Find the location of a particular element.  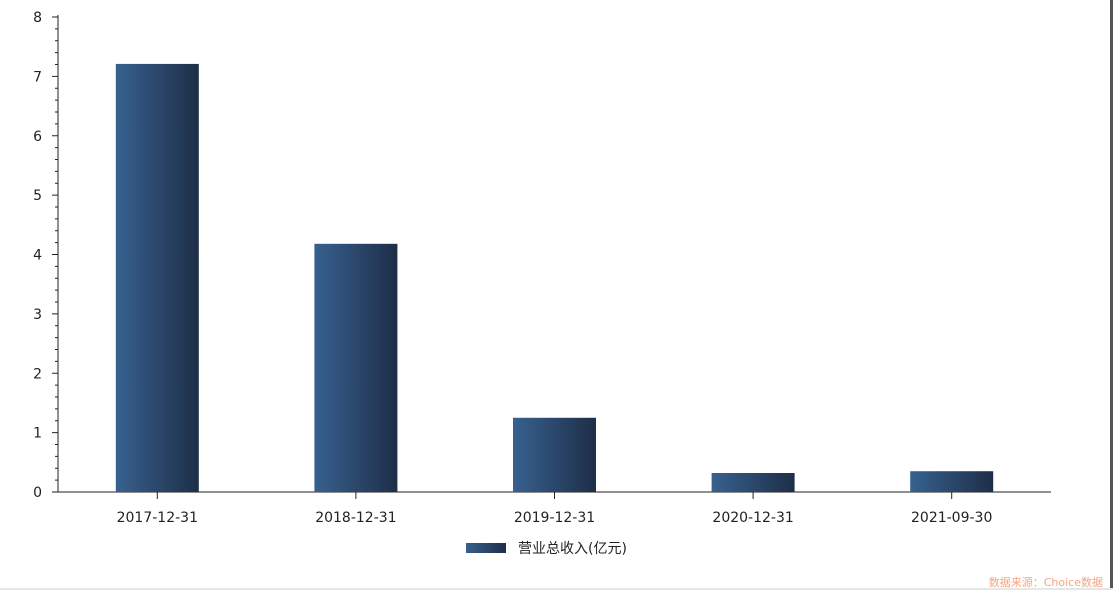

source-note: 数据来源：Choice数据 is located at coordinates (1046, 582).